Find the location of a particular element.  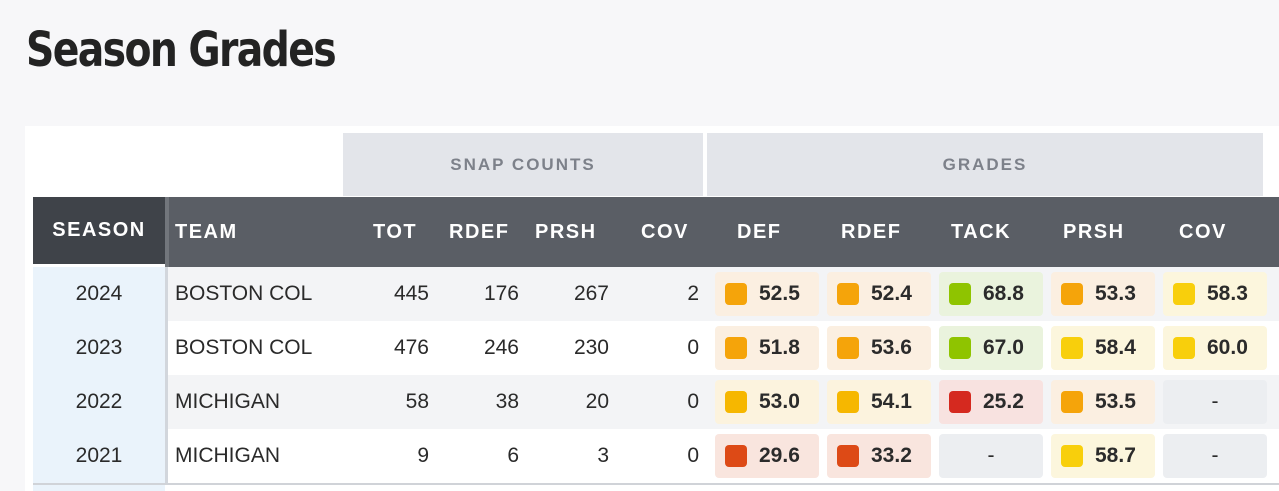

col-header-grade-prsh: PRSH is located at coordinates (1094, 231).